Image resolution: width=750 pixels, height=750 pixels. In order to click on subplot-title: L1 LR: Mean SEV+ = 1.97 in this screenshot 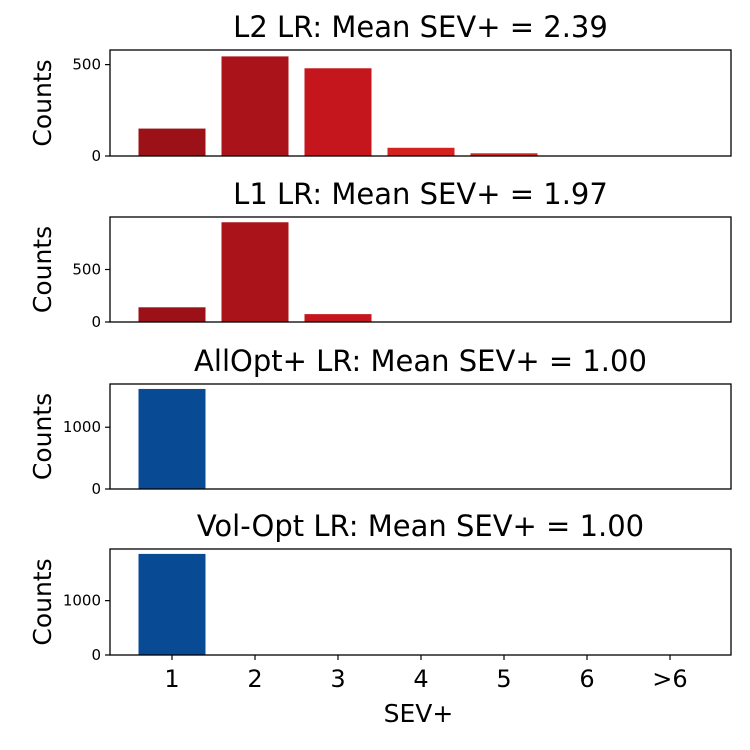, I will do `click(420, 194)`.